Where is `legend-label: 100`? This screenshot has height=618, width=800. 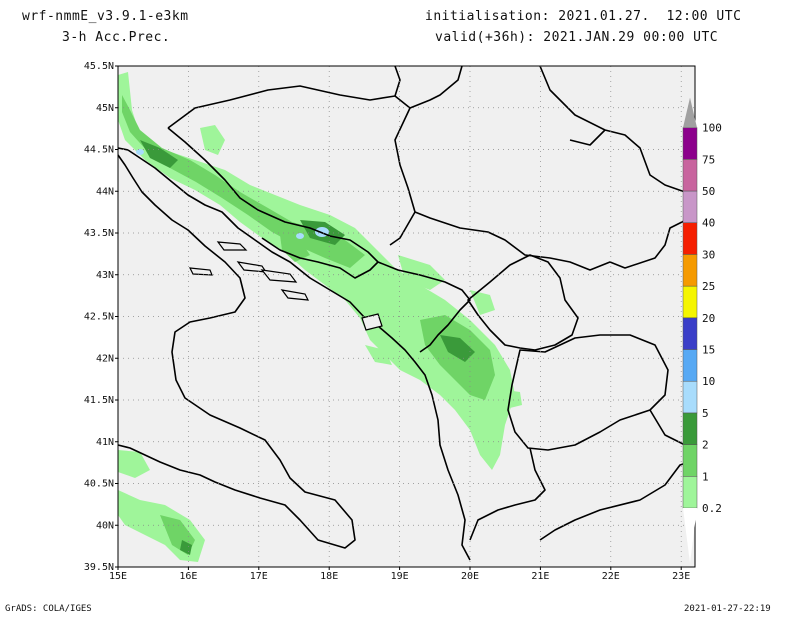
legend-label: 100 is located at coordinates (712, 128).